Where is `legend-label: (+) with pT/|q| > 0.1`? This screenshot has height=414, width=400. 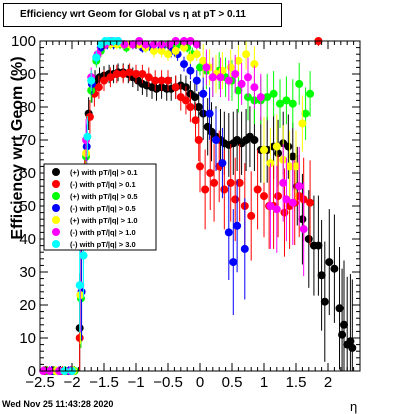 legend-label: (+) with pT/|q| > 0.1 is located at coordinates (104, 172).